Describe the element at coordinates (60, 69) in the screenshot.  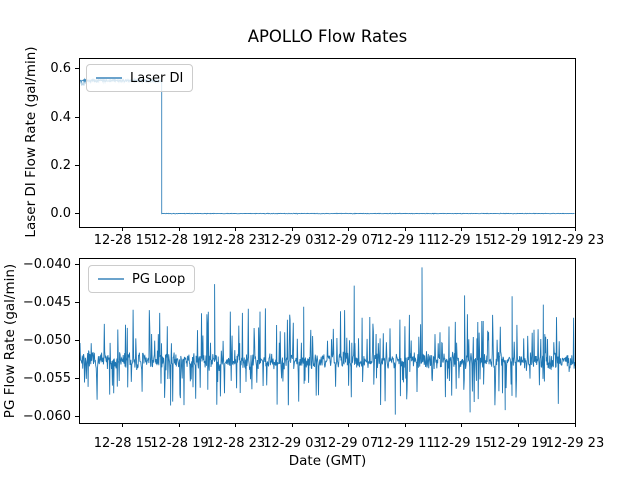
I see `y-tick-label: 0.6` at that location.